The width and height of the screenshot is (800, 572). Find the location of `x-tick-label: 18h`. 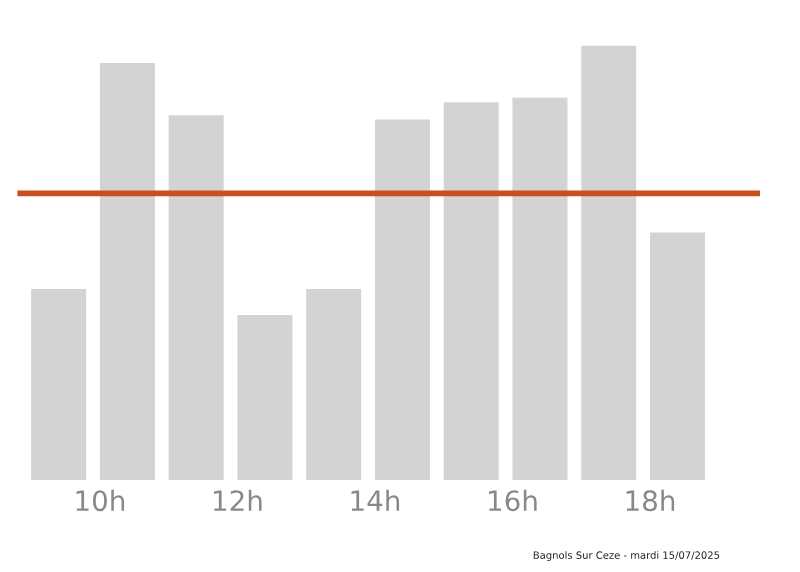

x-tick-label: 18h is located at coordinates (650, 500).